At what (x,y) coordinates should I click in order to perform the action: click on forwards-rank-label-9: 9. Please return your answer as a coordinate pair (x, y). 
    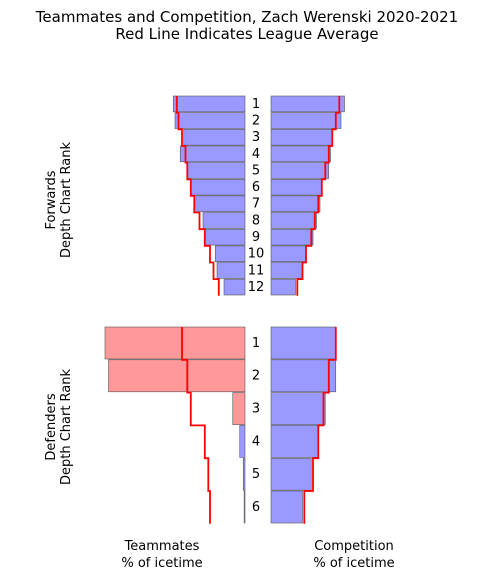
    Looking at the image, I should click on (256, 237).